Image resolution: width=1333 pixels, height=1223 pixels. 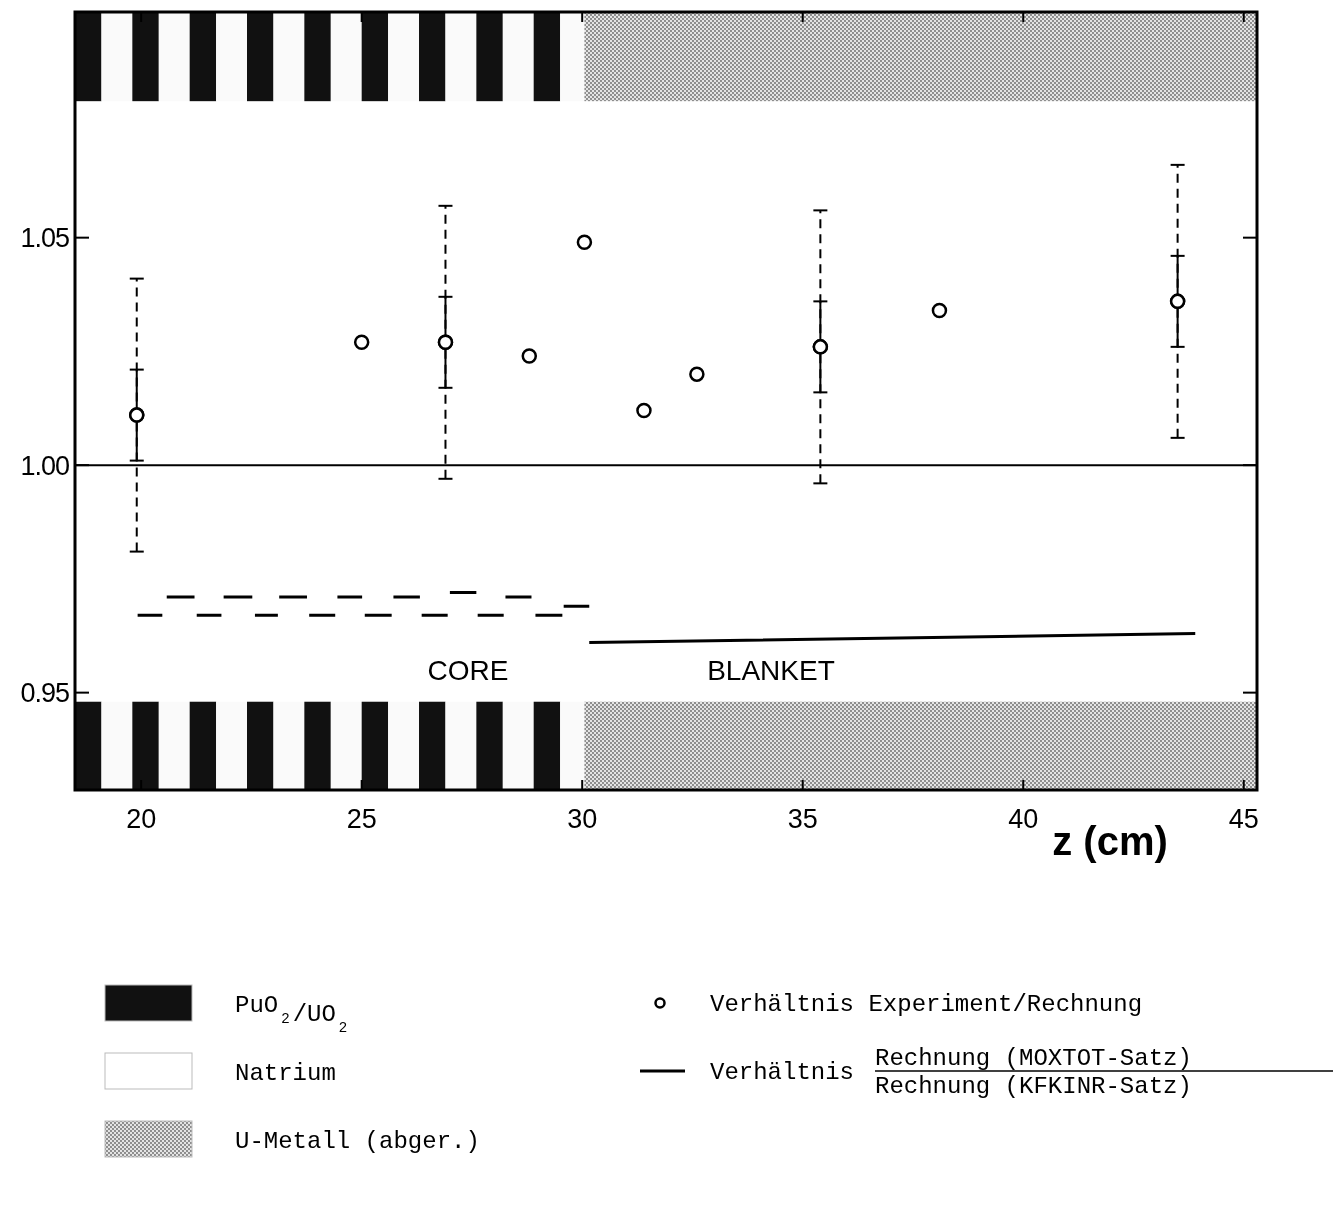 What do you see at coordinates (1110, 841) in the screenshot?
I see `x-axis-title: z (cm)` at bounding box center [1110, 841].